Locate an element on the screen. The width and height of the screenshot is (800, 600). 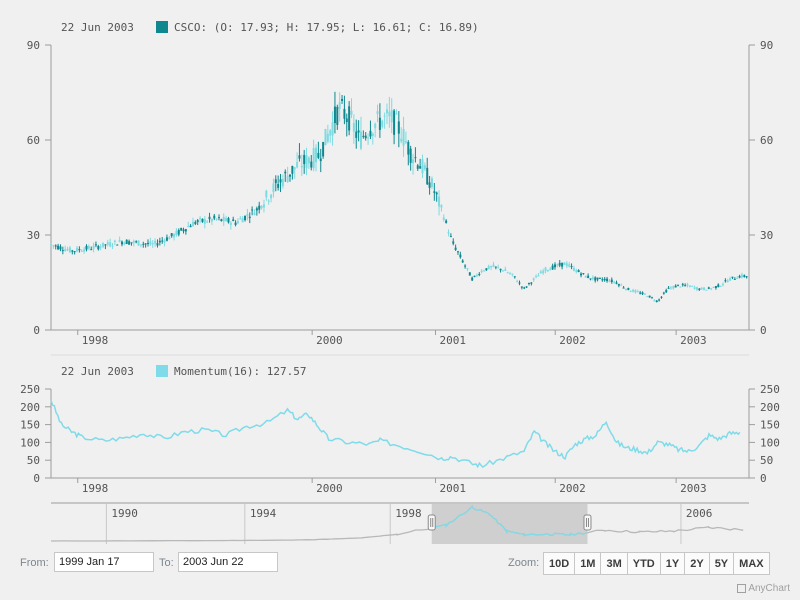
legend-swatch-momentum is located at coordinates (162, 371).